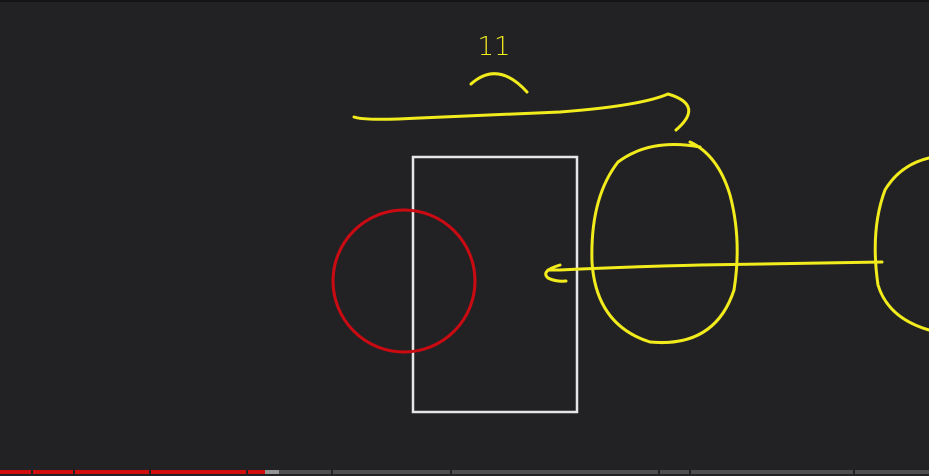  I want to click on progress-bar, so click(464, 472).